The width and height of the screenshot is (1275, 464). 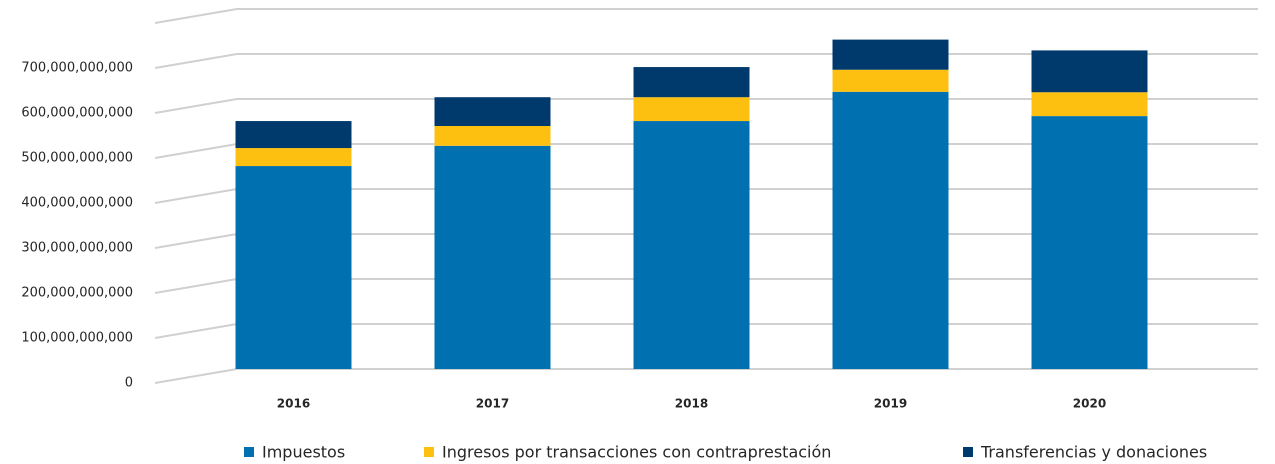 I want to click on x-tick-label: 2017, so click(x=492, y=404).